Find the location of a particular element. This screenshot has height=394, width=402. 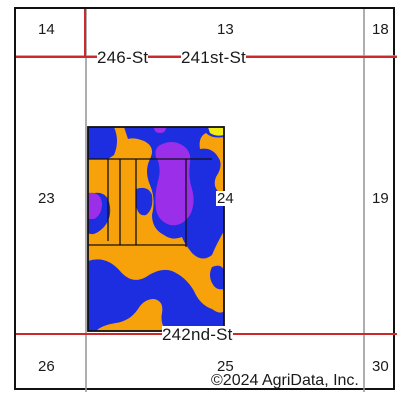

soil-unit-yellow is located at coordinates (216, 131).